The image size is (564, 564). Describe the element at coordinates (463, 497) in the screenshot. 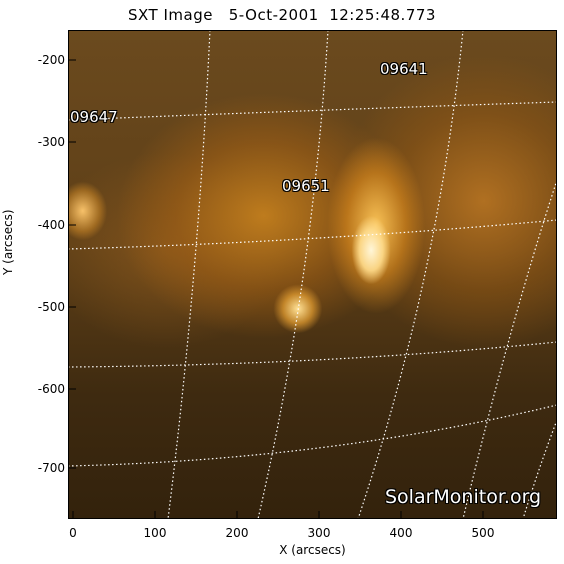

I see `solarmonitor-watermark: SolarMonitor.org` at that location.